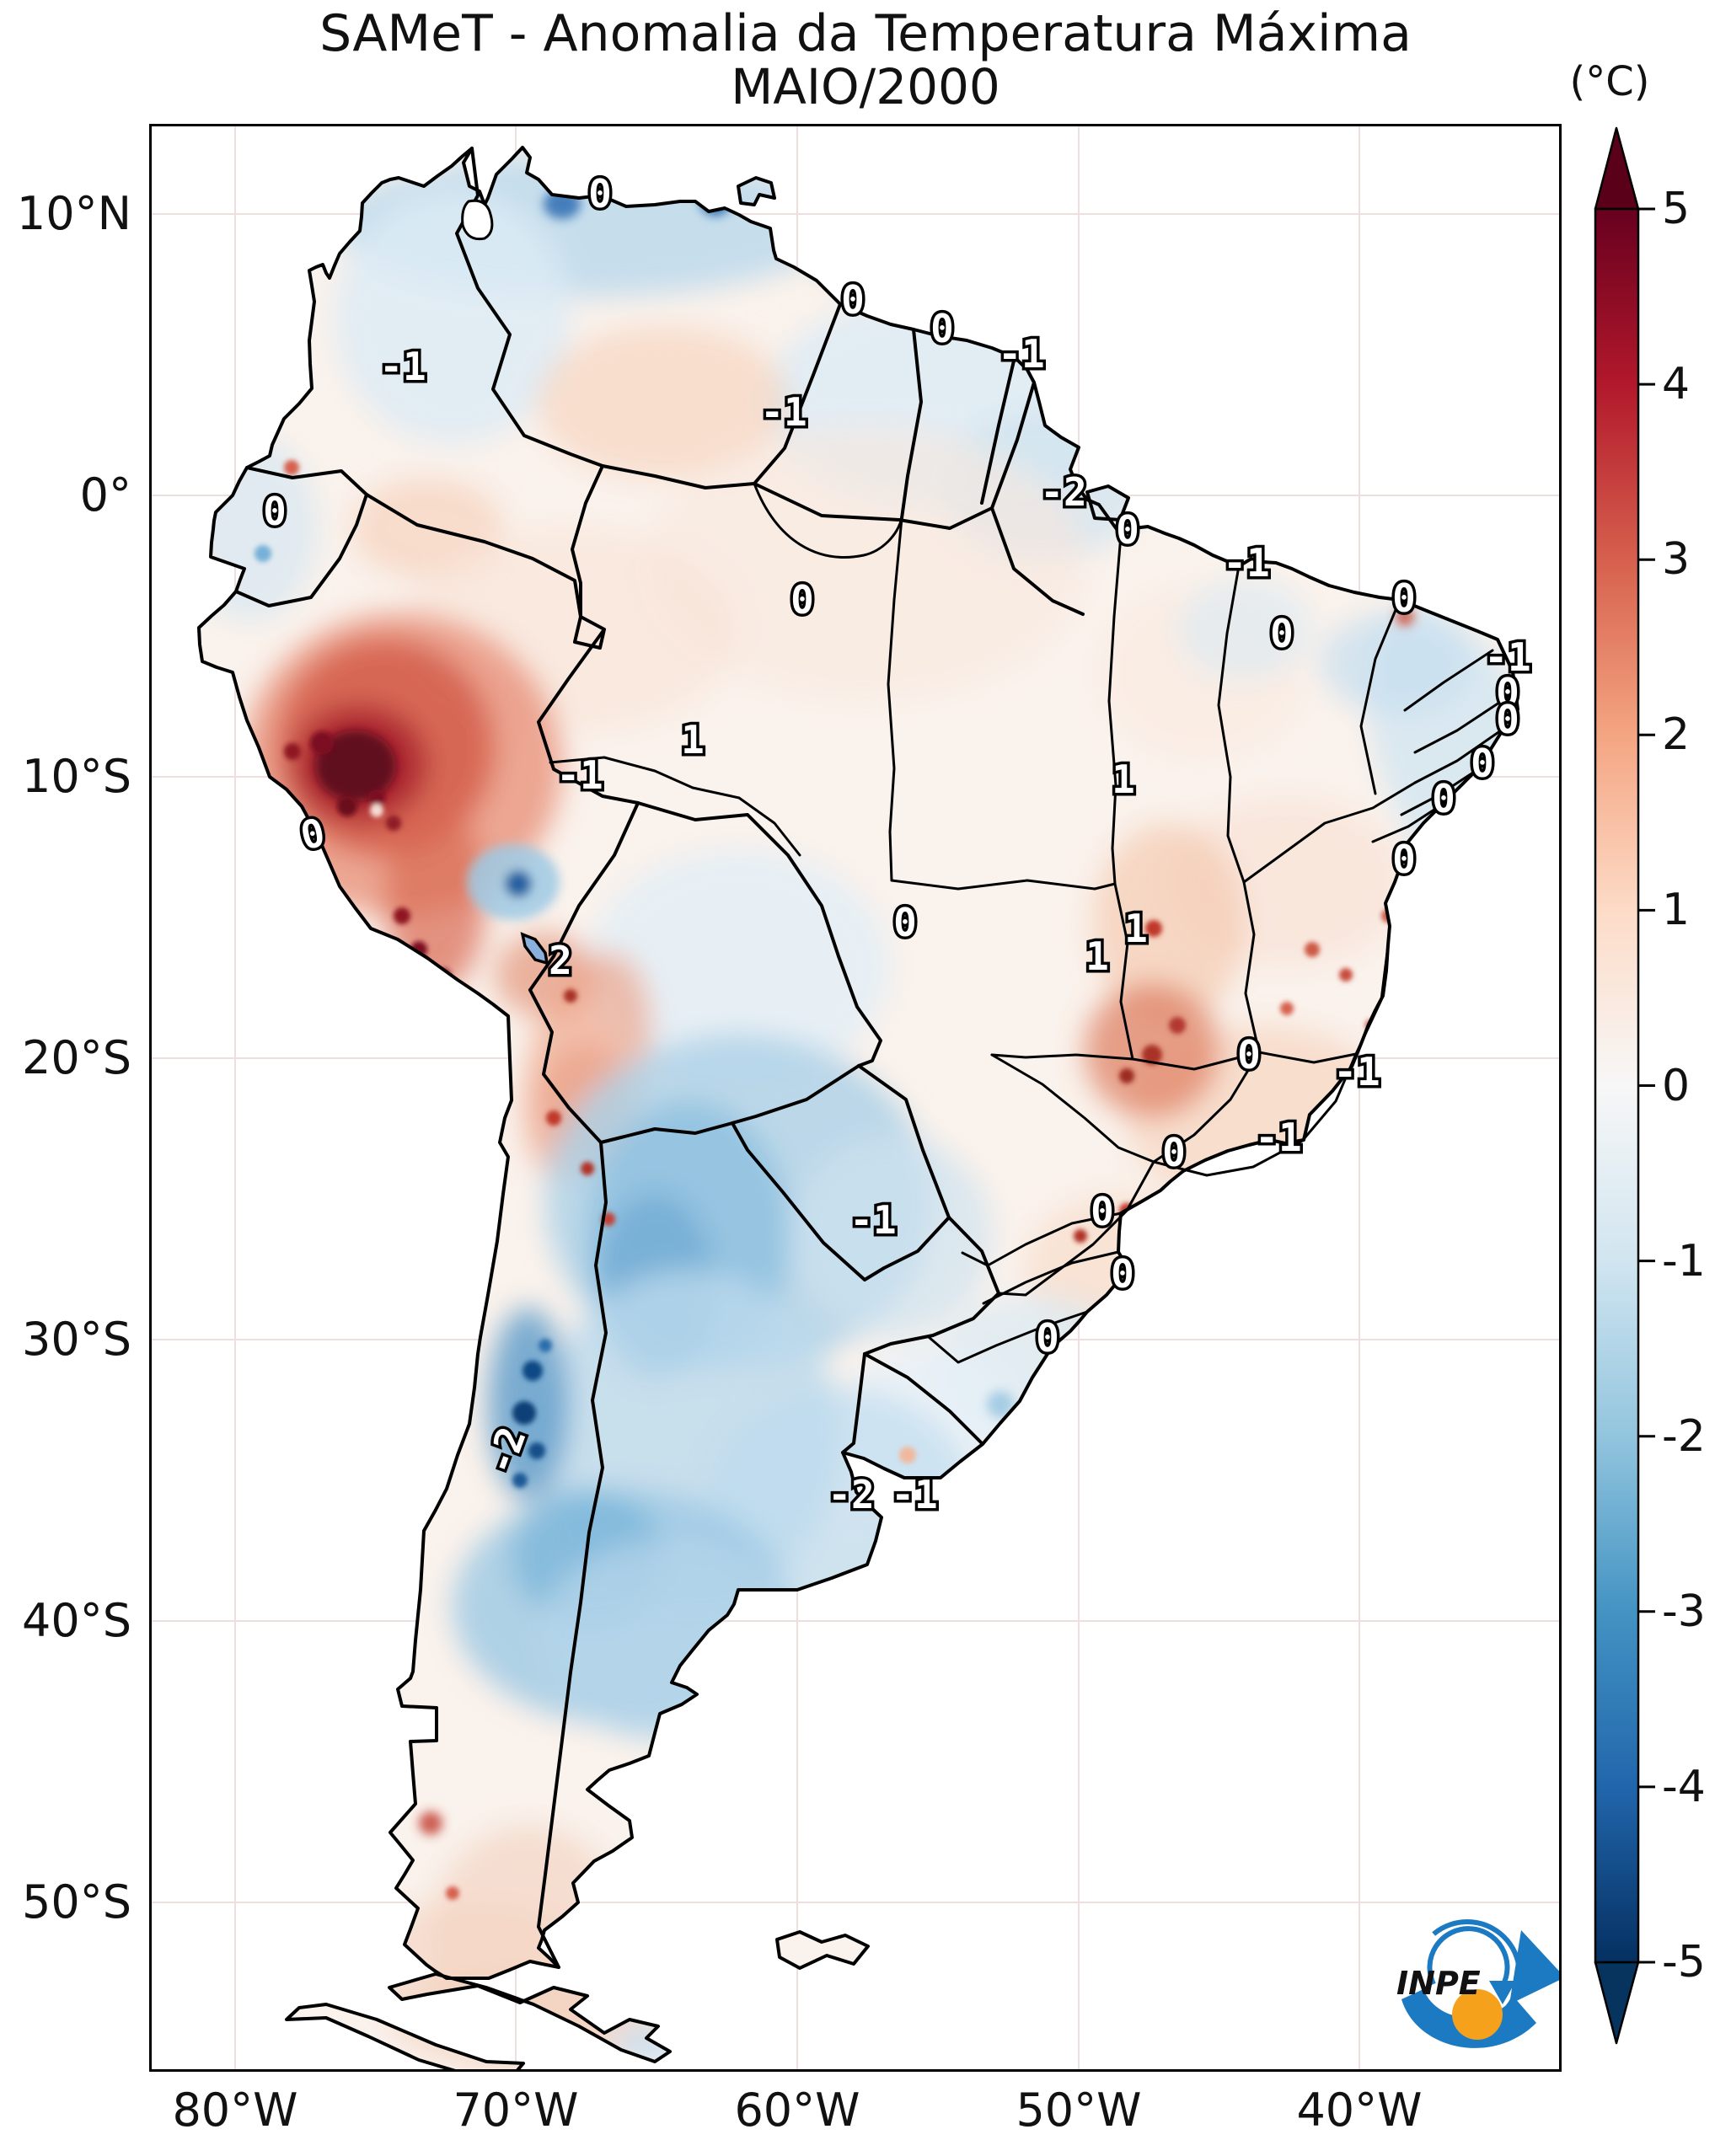 Image resolution: width=1731 pixels, height=2156 pixels. What do you see at coordinates (477, 220) in the screenshot?
I see `lake-maracaibo` at bounding box center [477, 220].